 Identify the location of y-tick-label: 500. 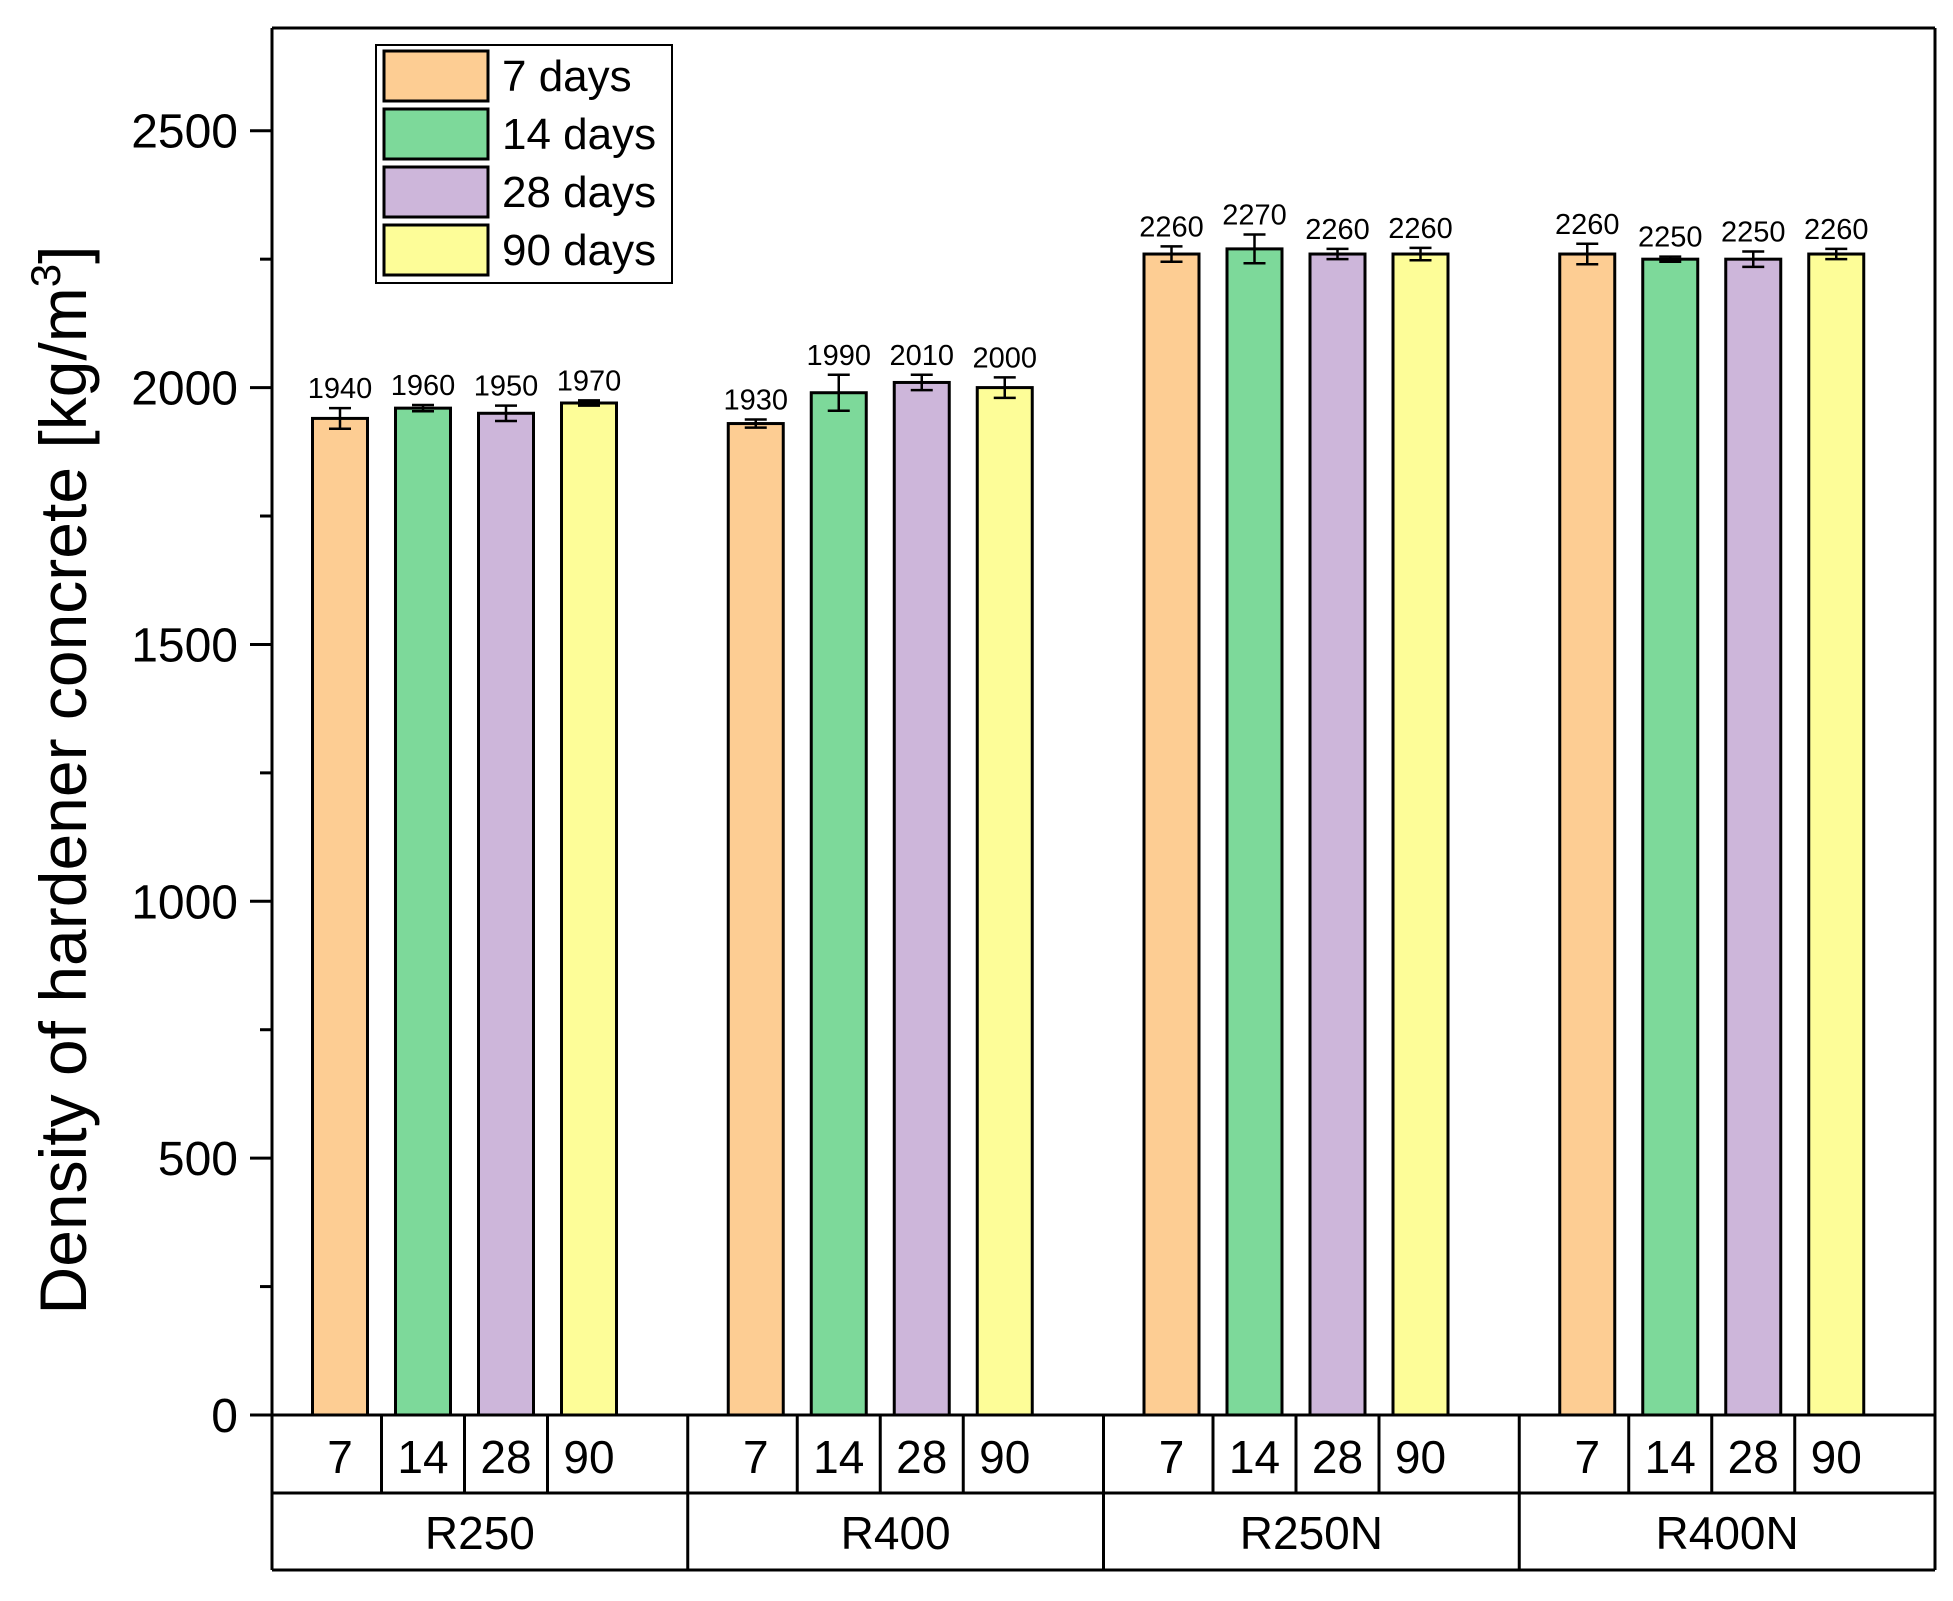
(198, 1159).